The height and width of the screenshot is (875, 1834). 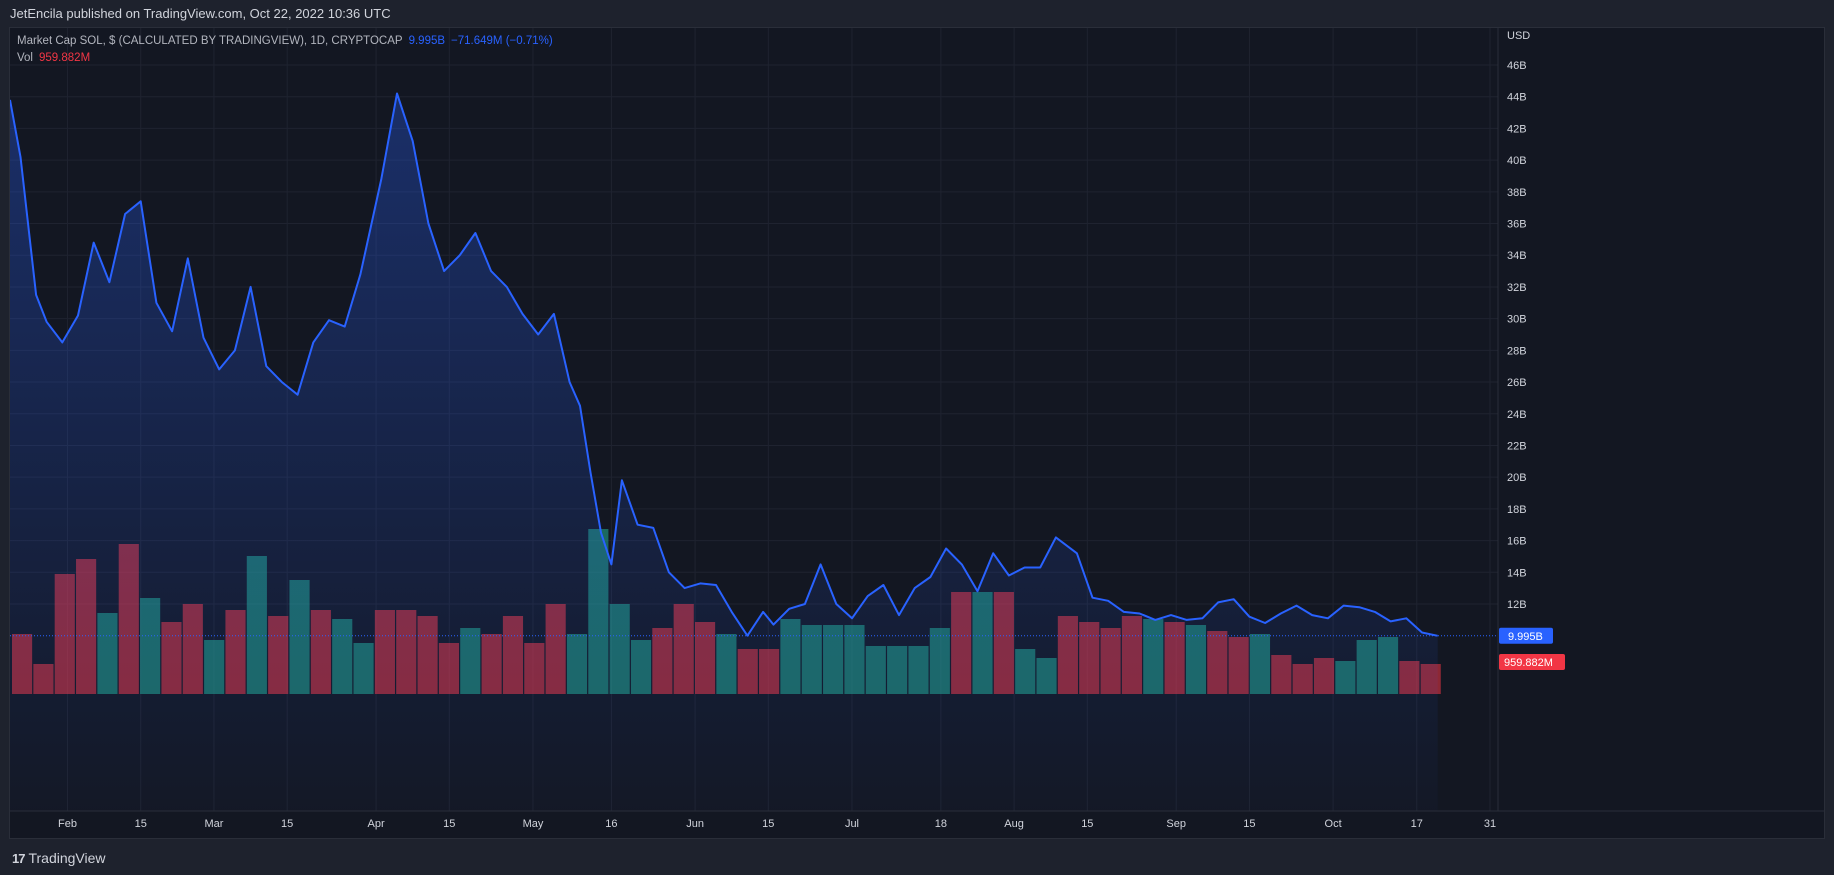 What do you see at coordinates (1517, 225) in the screenshot?
I see `y-tick-label: 36B` at bounding box center [1517, 225].